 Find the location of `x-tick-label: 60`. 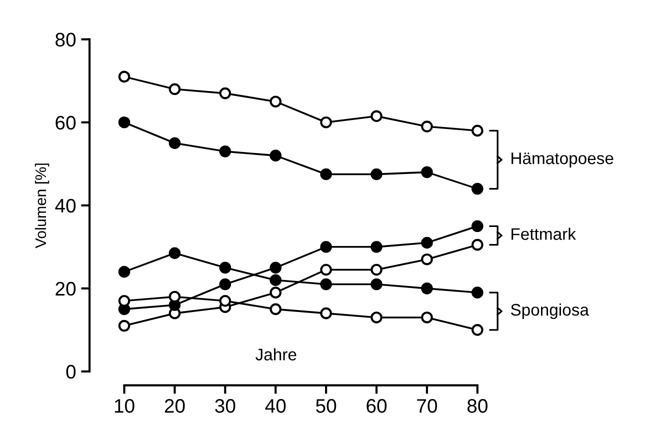

x-tick-label: 60 is located at coordinates (376, 406).